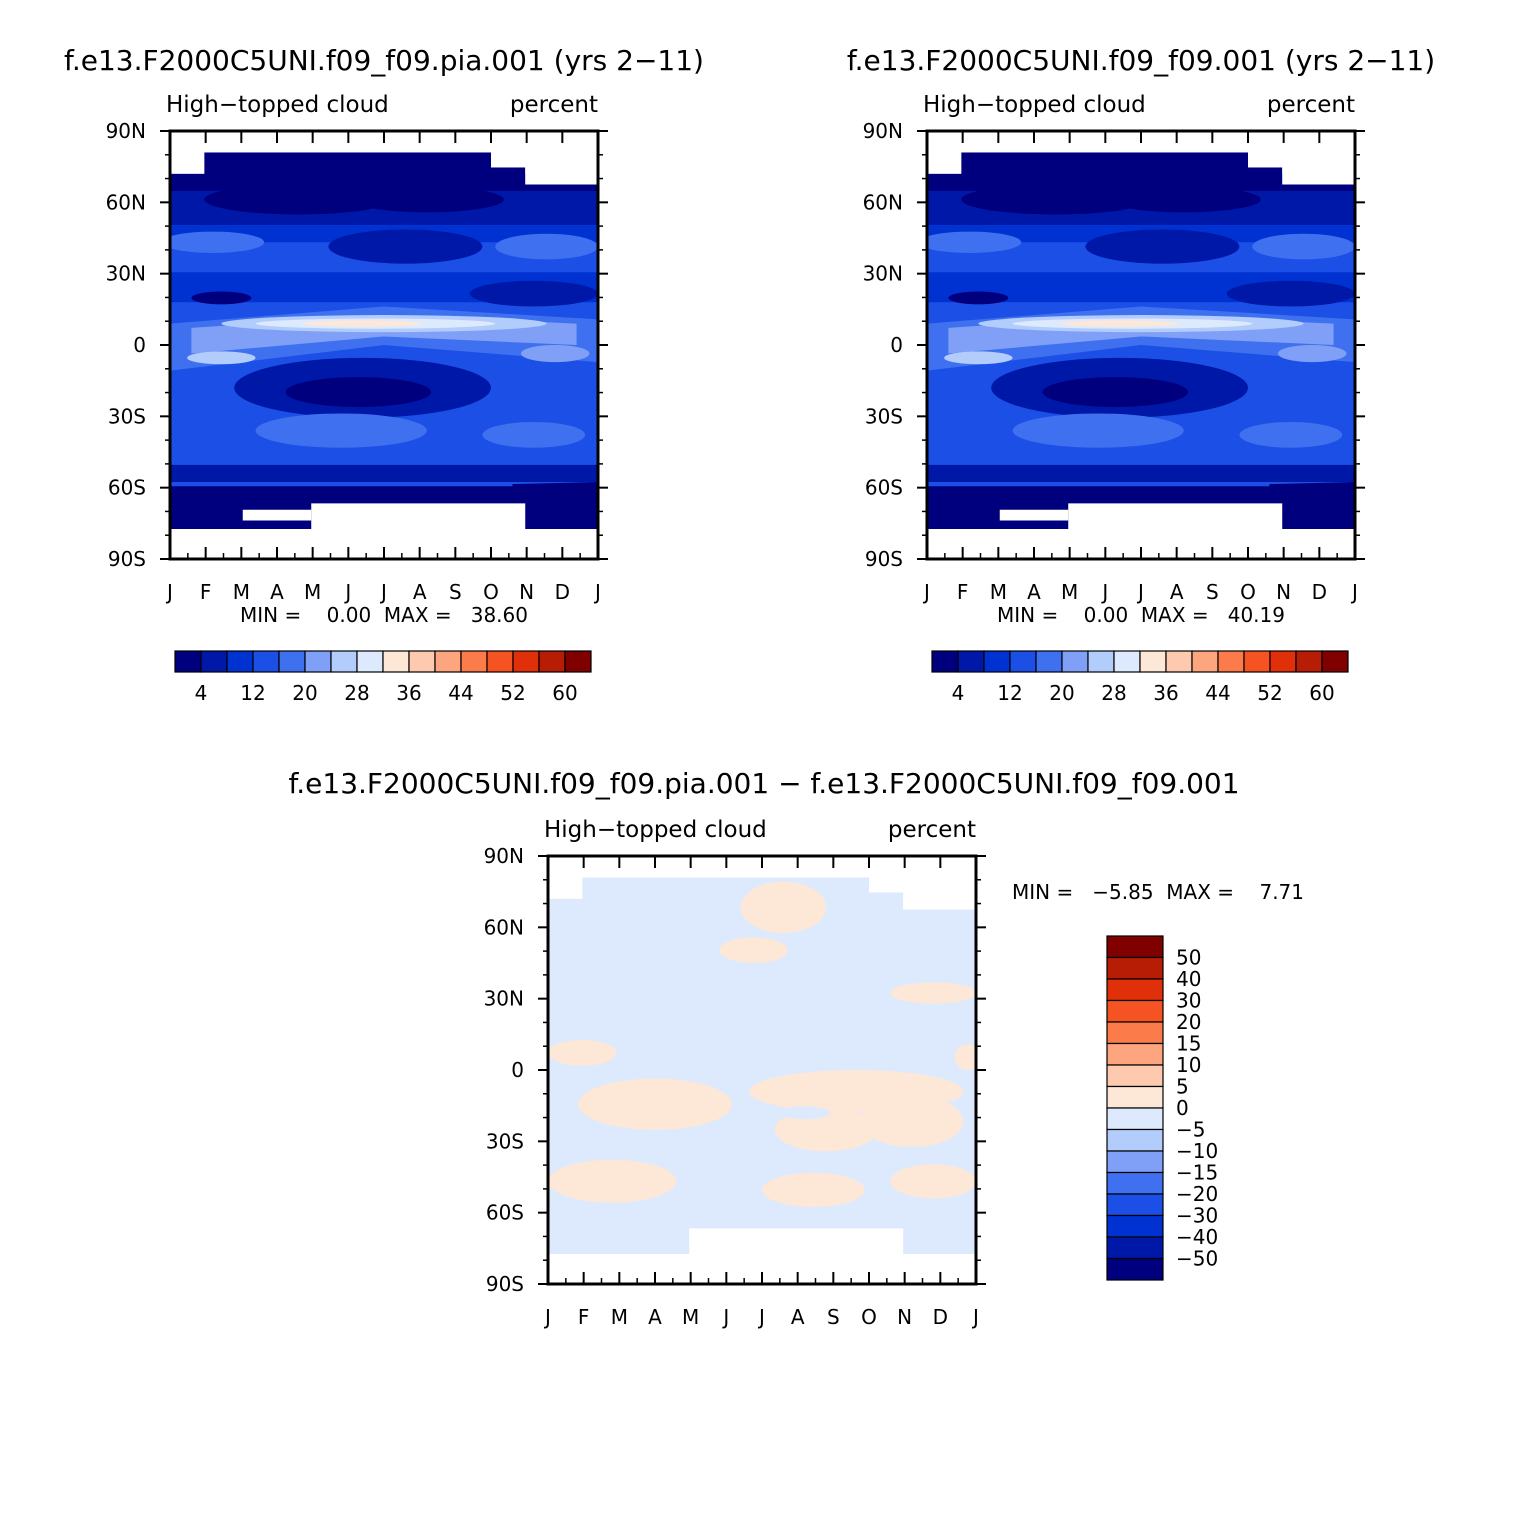 Image resolution: width=1524 pixels, height=1524 pixels. What do you see at coordinates (1162, 246) in the screenshot?
I see `field-nh-storm` at bounding box center [1162, 246].